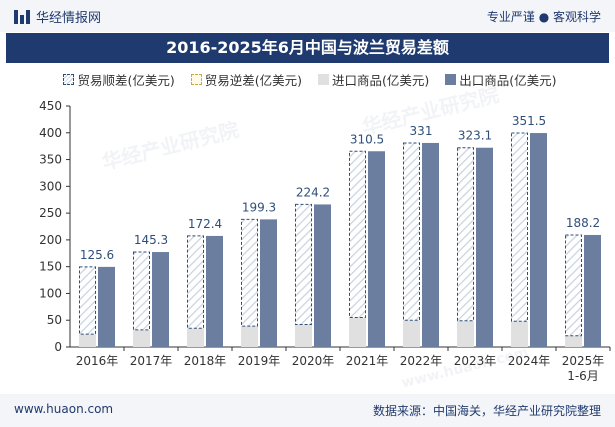 The height and width of the screenshot is (427, 615). Describe the element at coordinates (307, 48) in the screenshot. I see `chart-title: 2016-2025年6月中国与波兰贸易差额` at that location.